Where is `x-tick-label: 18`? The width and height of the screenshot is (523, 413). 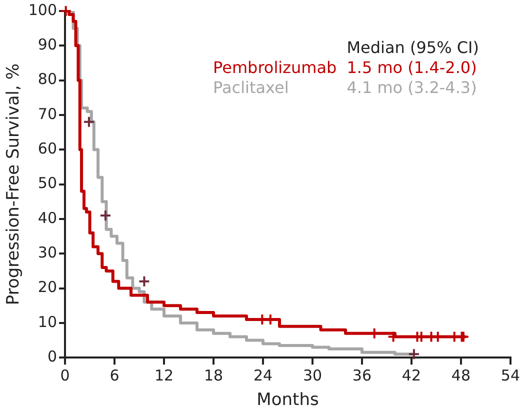 x-tick-label: 18 is located at coordinates (214, 375).